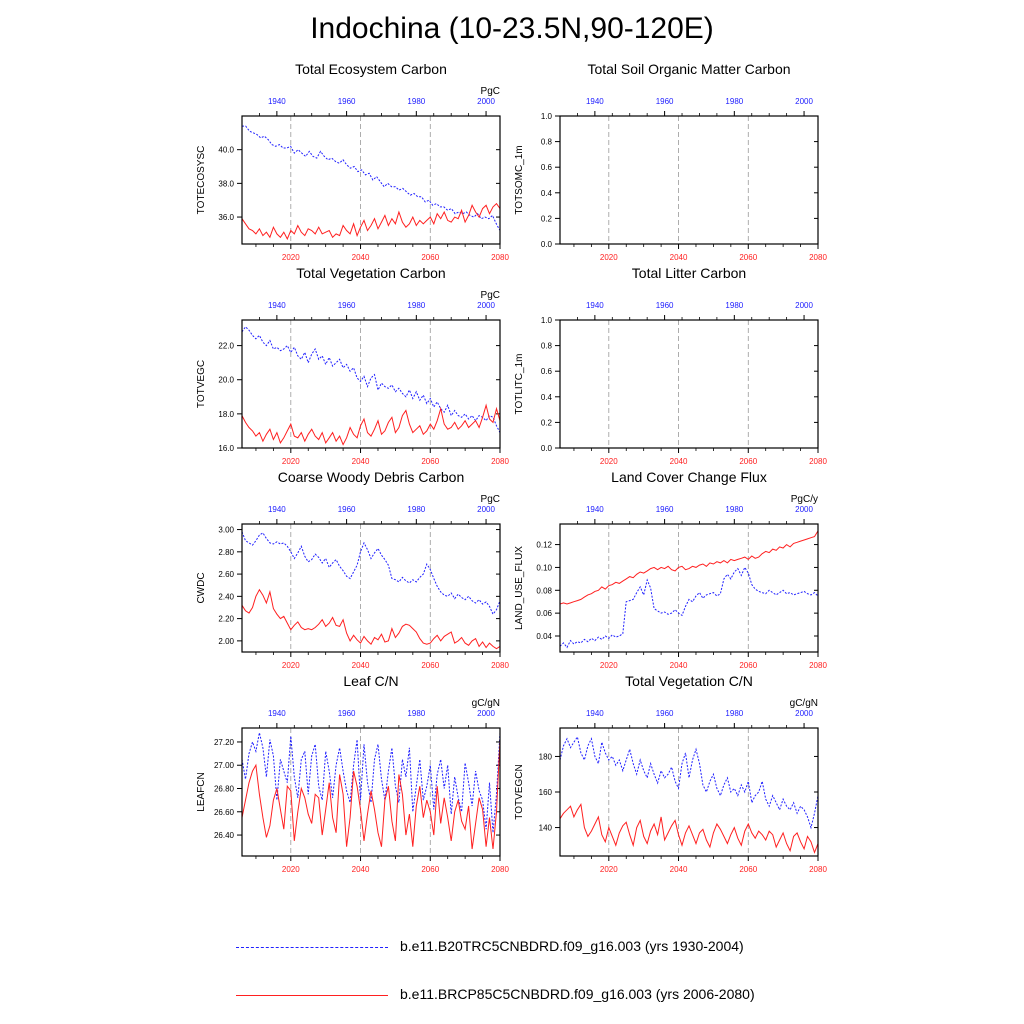  What do you see at coordinates (519, 384) in the screenshot?
I see `y-axis-label: TOTLITC_1m` at bounding box center [519, 384].